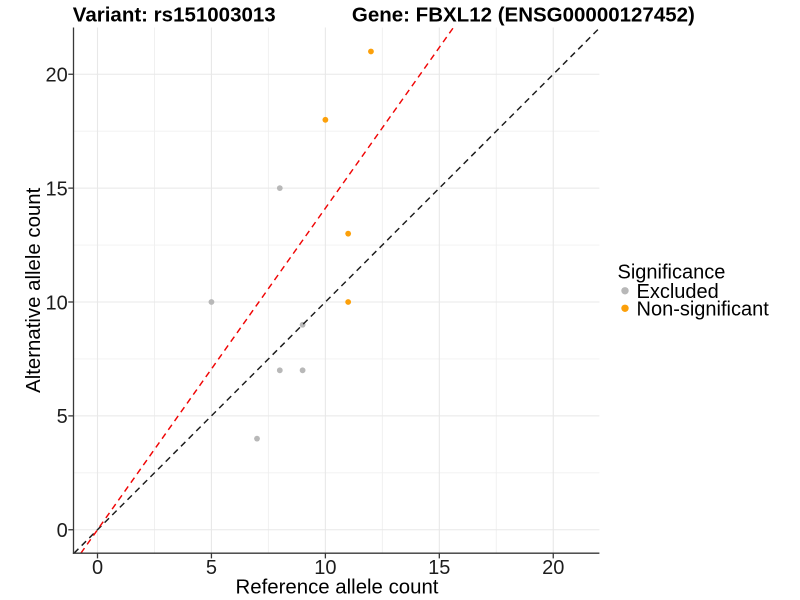 Image resolution: width=800 pixels, height=600 pixels. Describe the element at coordinates (672, 273) in the screenshot. I see `svg-text: Significance` at that location.